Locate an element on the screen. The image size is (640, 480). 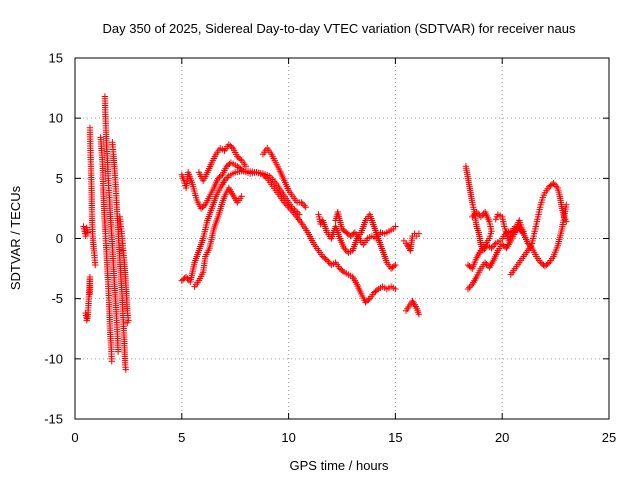
y-axis-label: SDTVAR / TECUs is located at coordinates (15, 237).